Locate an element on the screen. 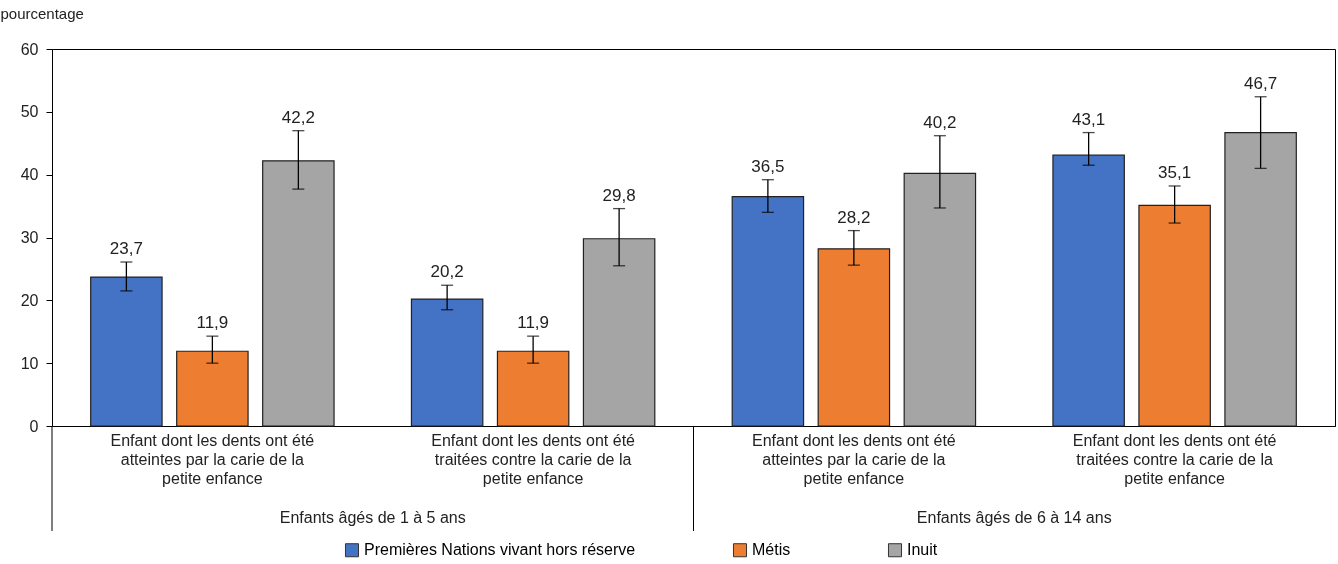 This screenshot has height=564, width=1338. data-label: 36,5 is located at coordinates (768, 166).